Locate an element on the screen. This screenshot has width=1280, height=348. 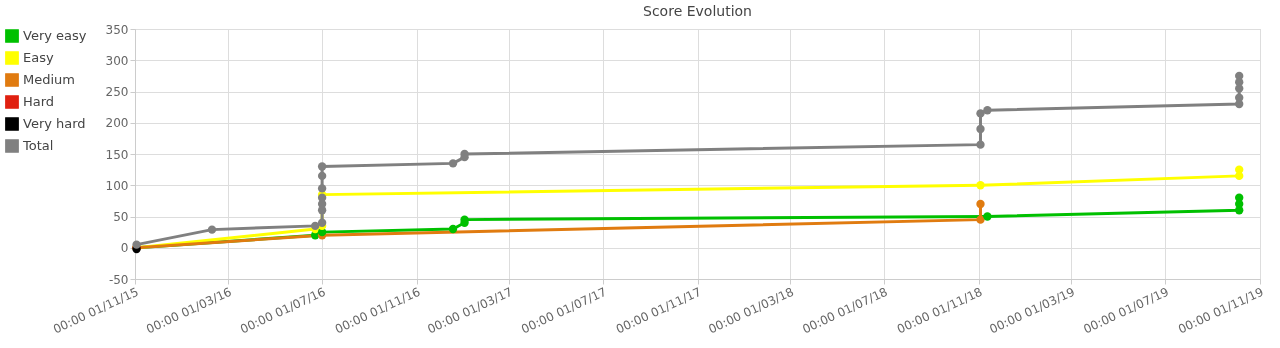
legend-label: Hard is located at coordinates (39, 101).